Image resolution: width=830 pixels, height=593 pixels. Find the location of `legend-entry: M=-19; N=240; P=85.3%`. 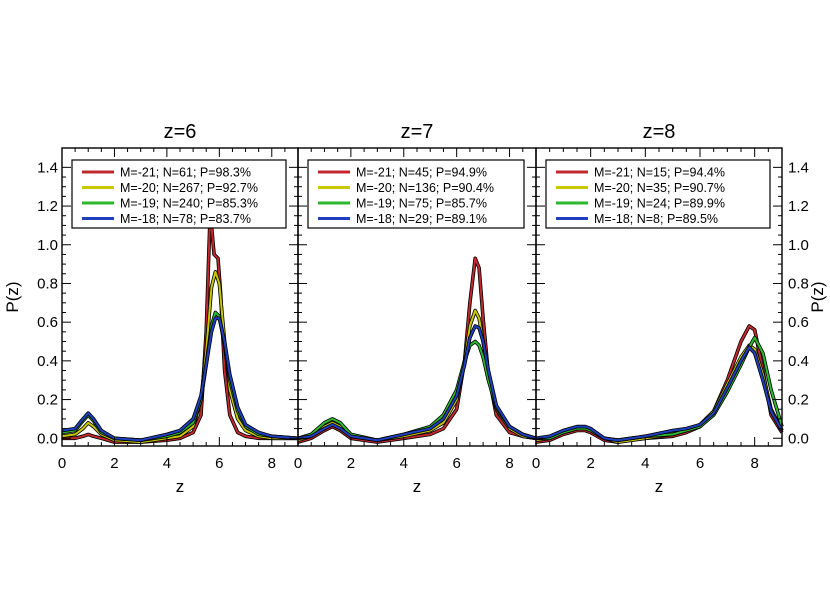

legend-entry: M=-19; N=240; P=85.3% is located at coordinates (189, 204).